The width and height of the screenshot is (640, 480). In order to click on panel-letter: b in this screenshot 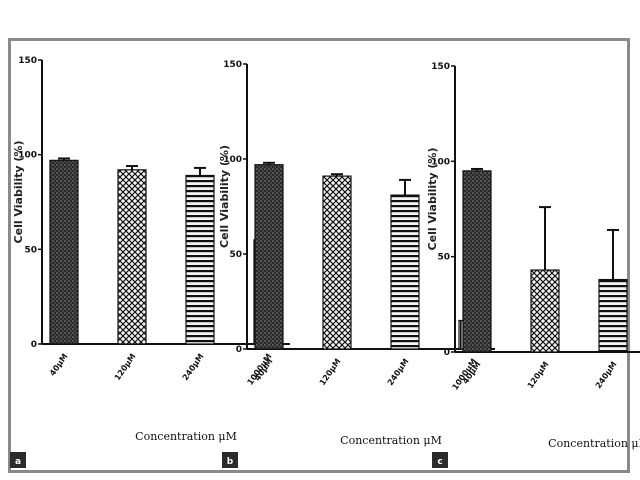, I will do `click(230, 462)`.